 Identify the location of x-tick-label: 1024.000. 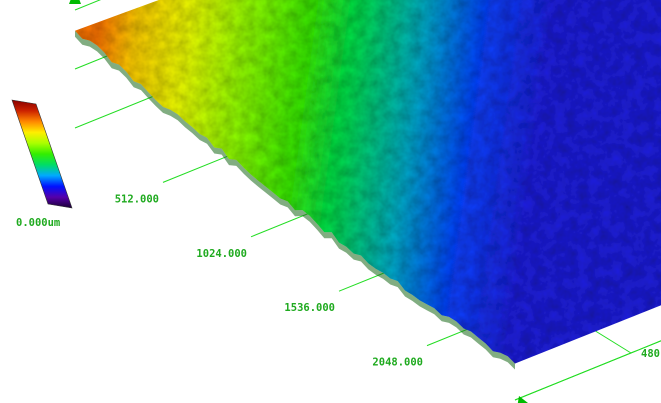
(221, 254).